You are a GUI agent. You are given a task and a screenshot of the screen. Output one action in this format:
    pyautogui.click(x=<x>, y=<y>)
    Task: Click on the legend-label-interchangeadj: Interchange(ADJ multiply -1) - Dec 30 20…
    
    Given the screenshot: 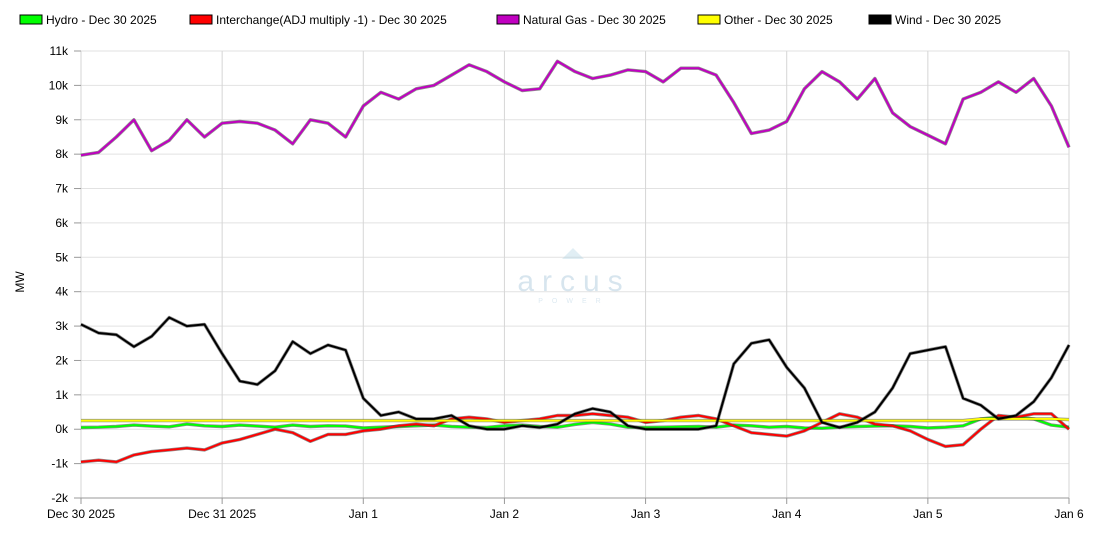 What is the action you would take?
    pyautogui.click(x=331, y=20)
    